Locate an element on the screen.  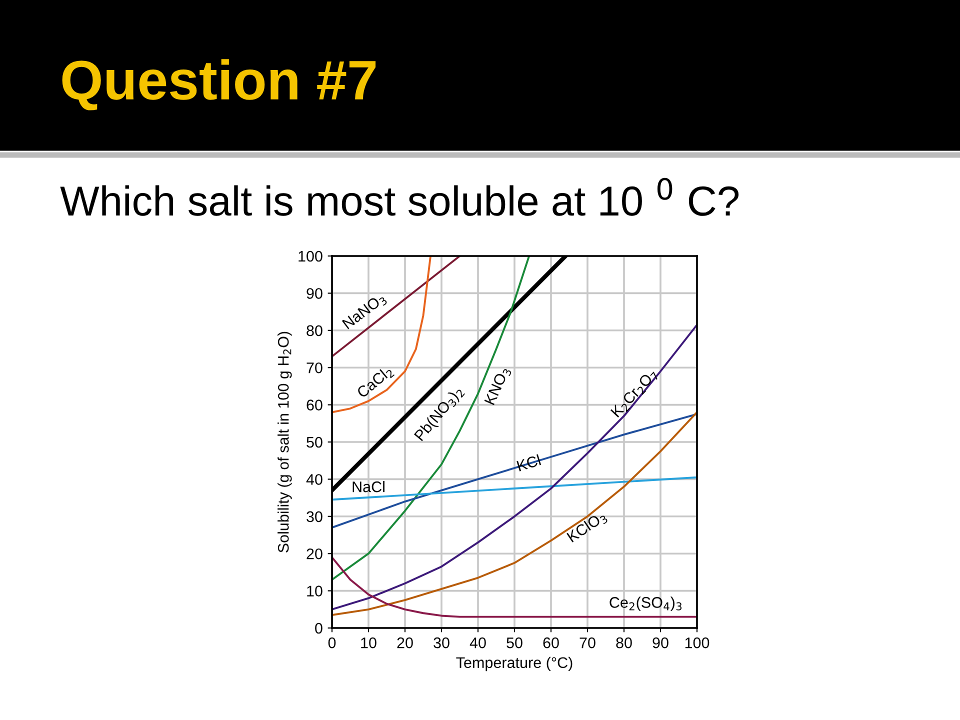
x-tick-label: 0 is located at coordinates (332, 642).